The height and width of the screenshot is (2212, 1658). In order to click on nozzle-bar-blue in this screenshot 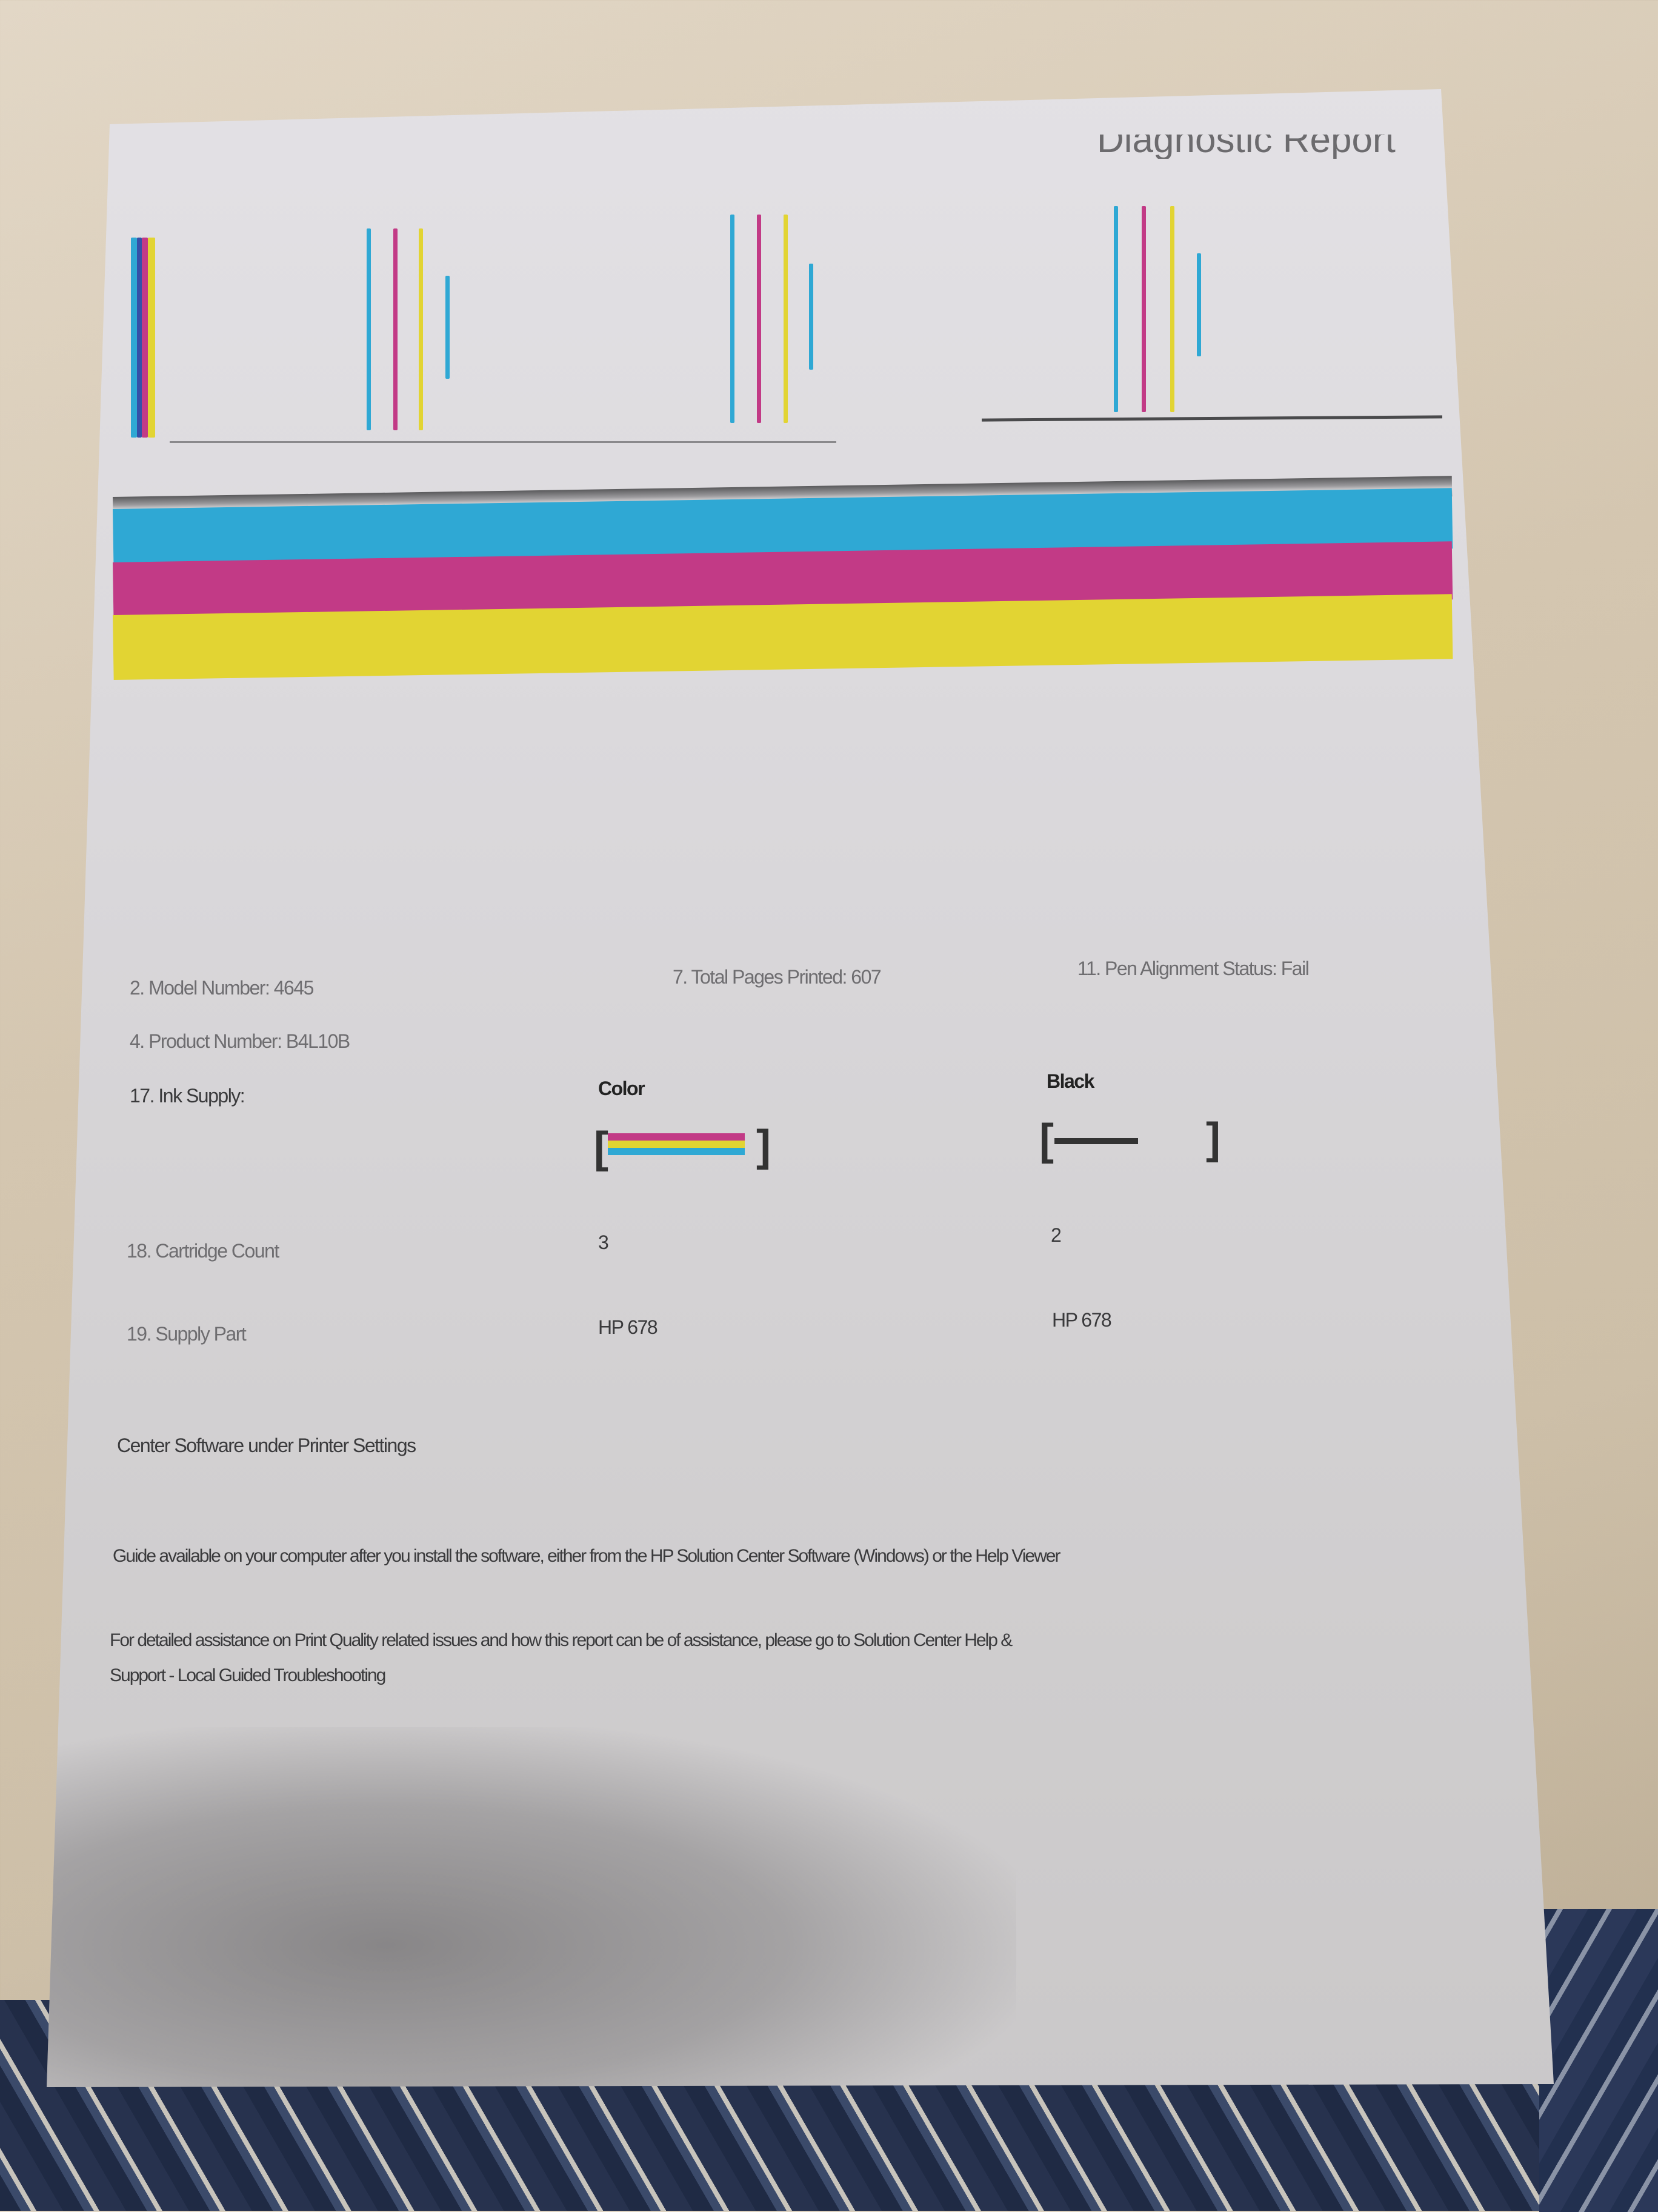, I will do `click(139, 338)`.